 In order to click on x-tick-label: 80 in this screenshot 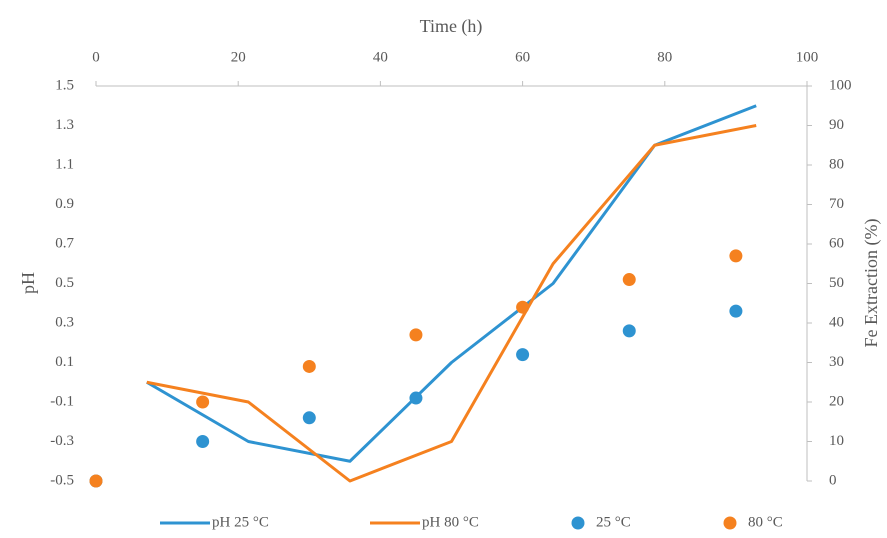, I will do `click(664, 57)`.